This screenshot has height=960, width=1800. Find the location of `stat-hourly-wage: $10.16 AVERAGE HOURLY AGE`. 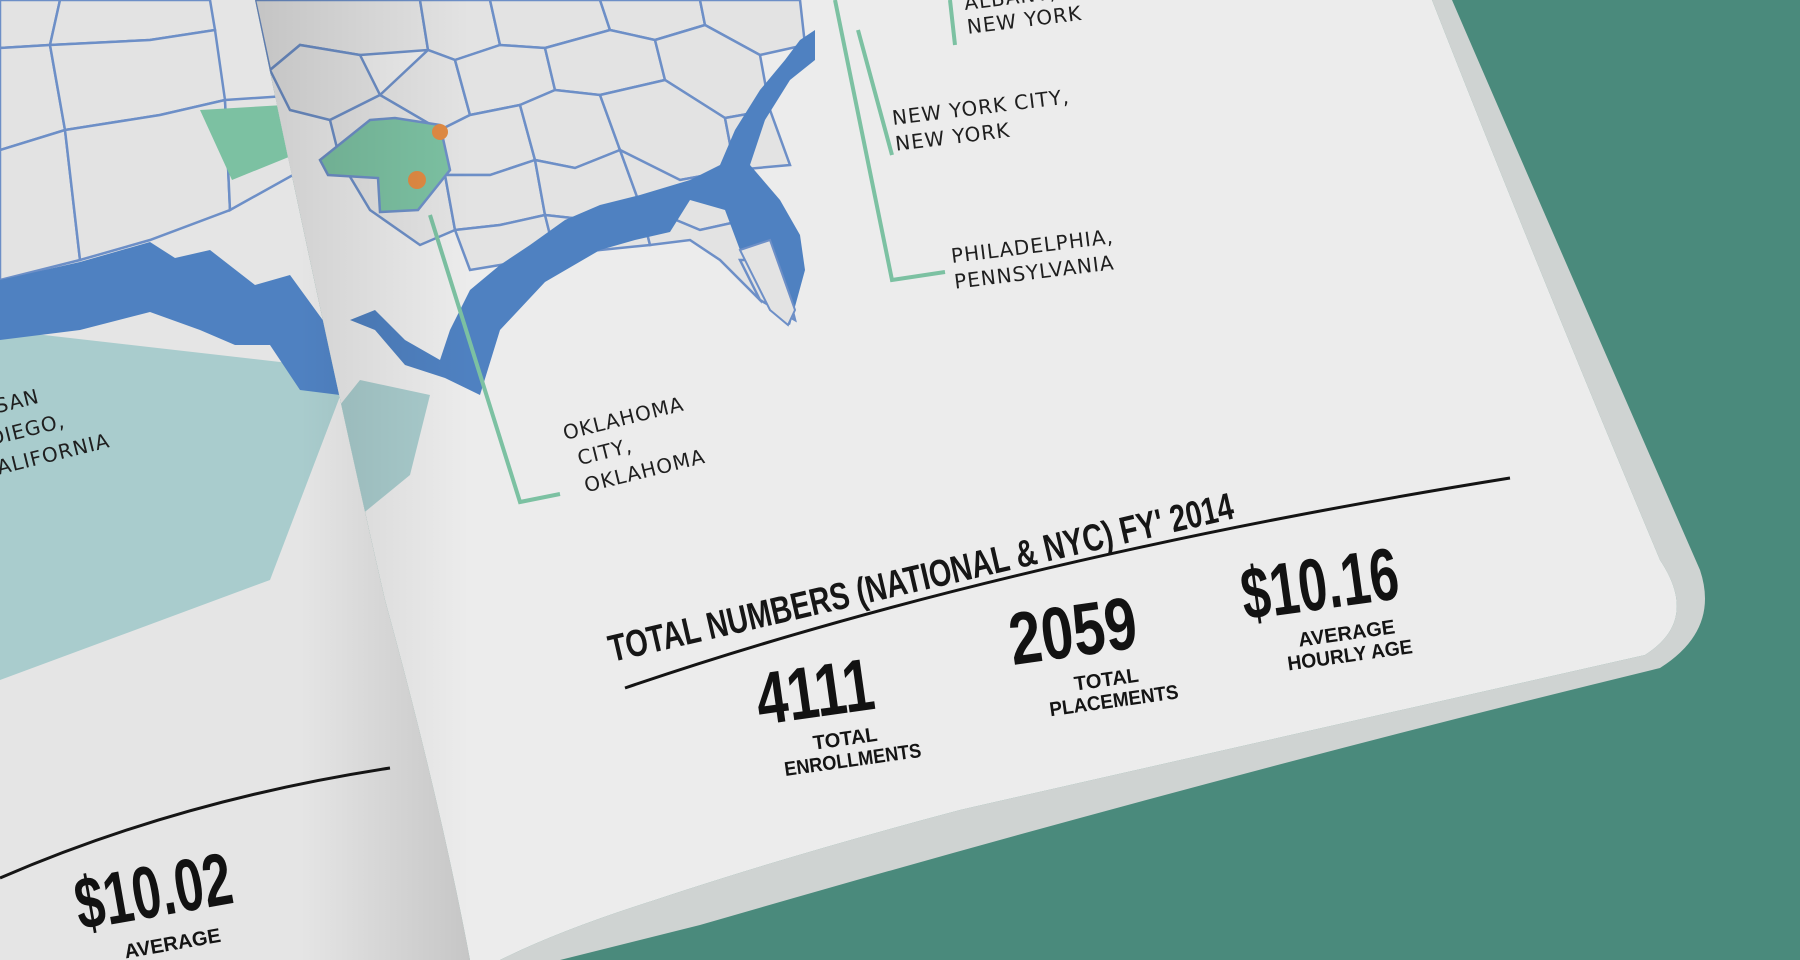

stat-hourly-wage: $10.16 AVERAGE HOURLY AGE is located at coordinates (1325, 604).